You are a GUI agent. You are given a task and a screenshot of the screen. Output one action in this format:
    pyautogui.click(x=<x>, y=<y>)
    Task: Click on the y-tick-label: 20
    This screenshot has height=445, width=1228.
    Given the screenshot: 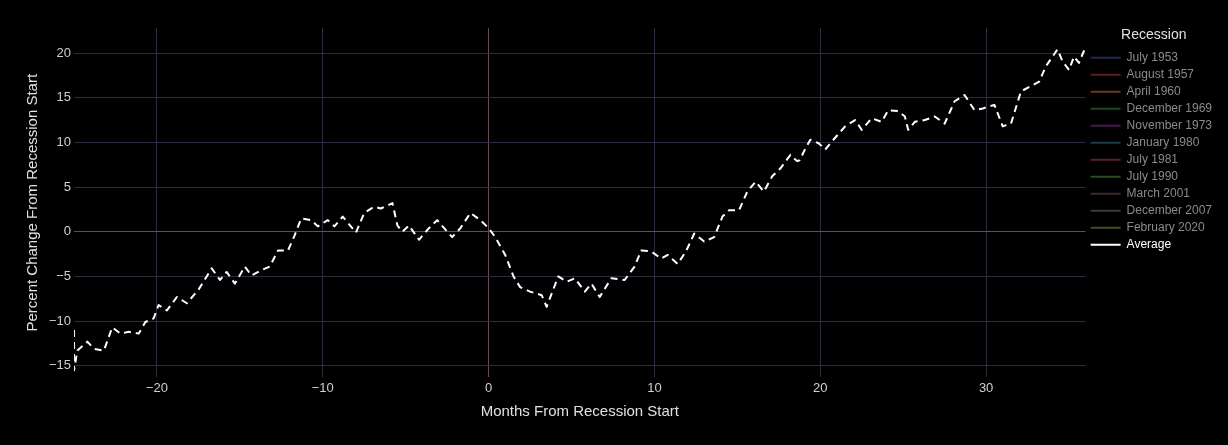 What is the action you would take?
    pyautogui.click(x=64, y=52)
    